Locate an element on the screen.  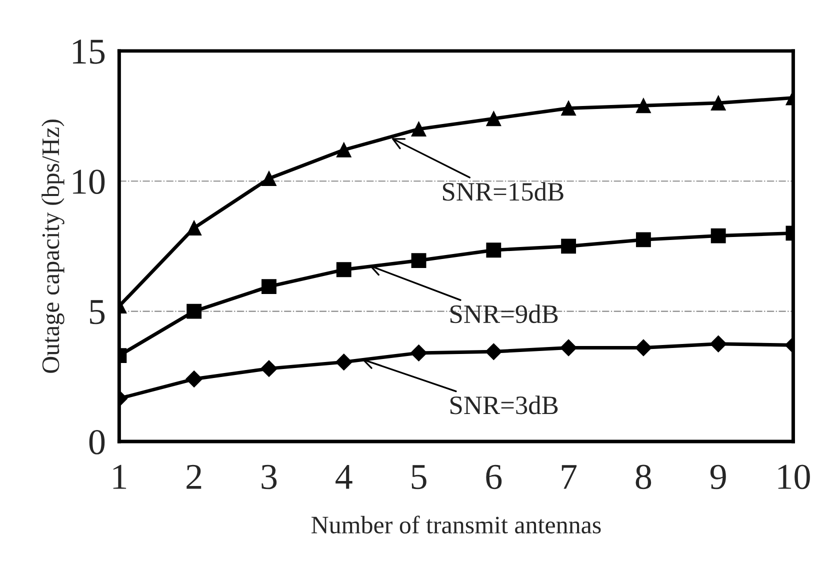
annotation: SNR=9dB is located at coordinates (504, 314).